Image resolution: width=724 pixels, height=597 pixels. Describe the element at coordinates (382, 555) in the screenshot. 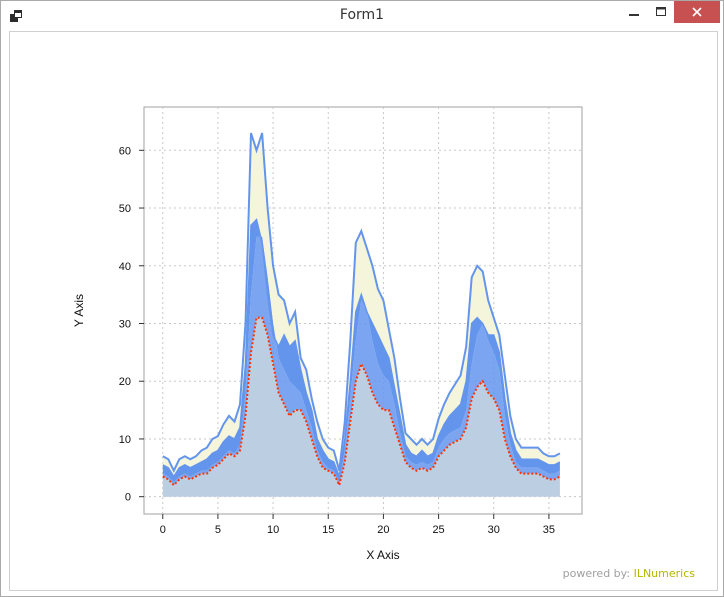

I see `x-axis-label: X Axis` at that location.